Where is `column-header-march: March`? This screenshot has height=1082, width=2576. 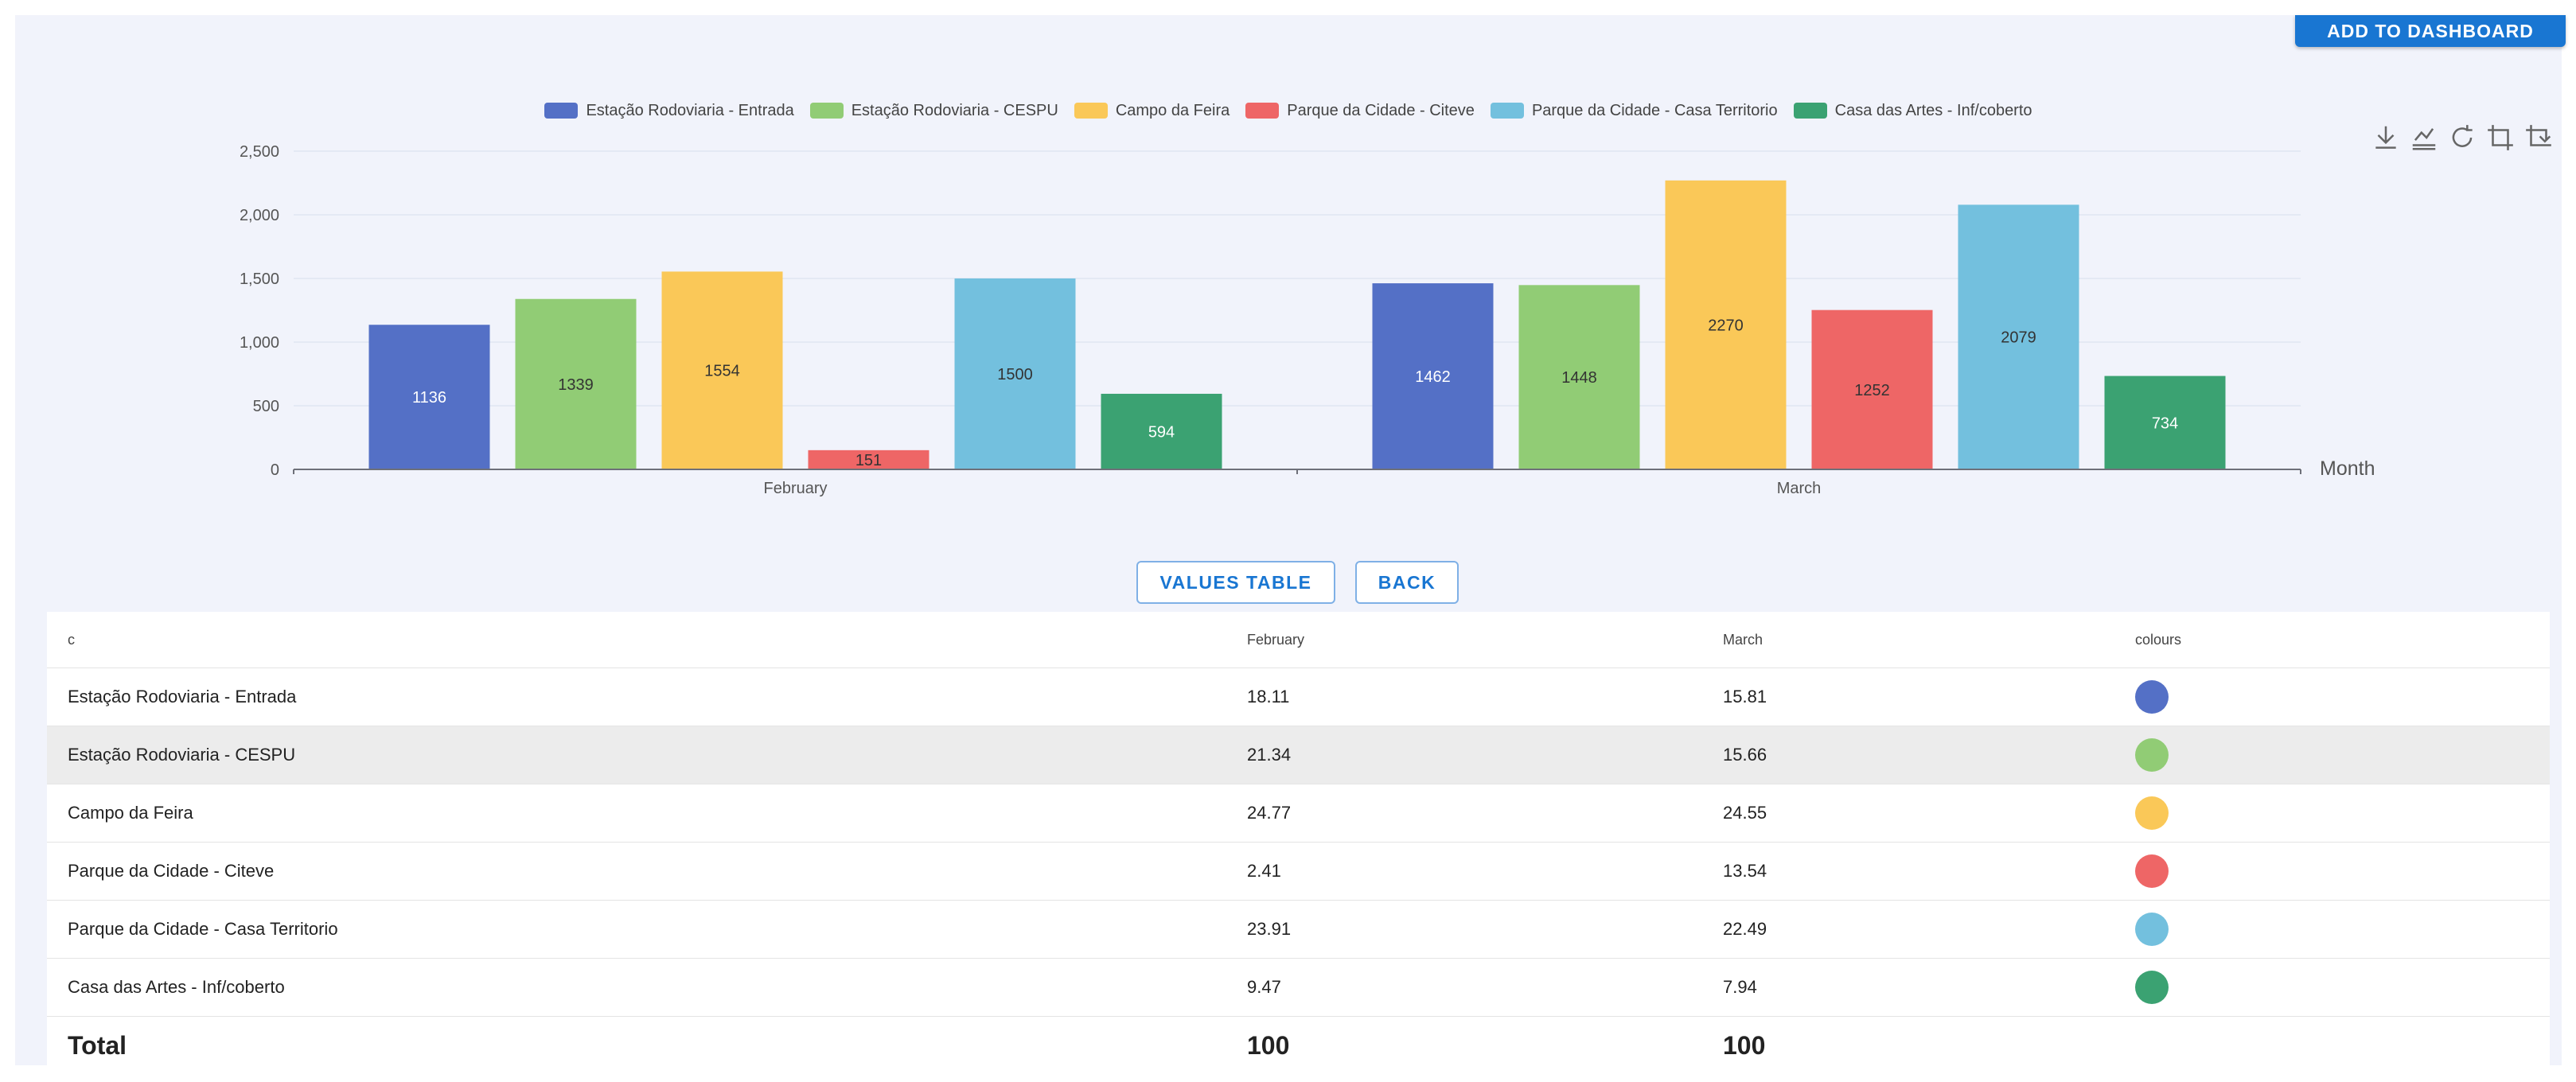 column-header-march: March is located at coordinates (1928, 640).